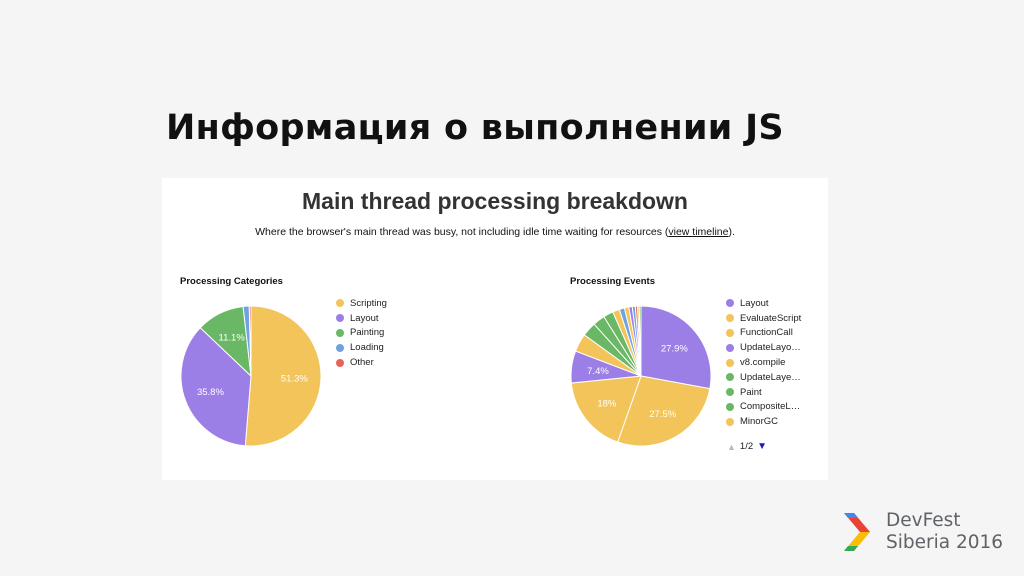 Image resolution: width=1024 pixels, height=576 pixels. Describe the element at coordinates (367, 333) in the screenshot. I see `legend-label: Painting` at that location.